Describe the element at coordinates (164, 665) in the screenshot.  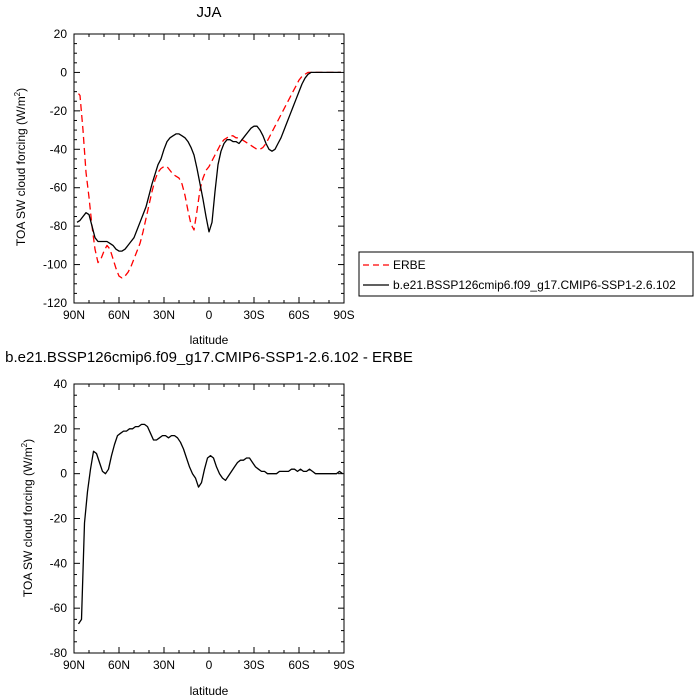
I see `chart1-x-tick-label: 30N` at that location.